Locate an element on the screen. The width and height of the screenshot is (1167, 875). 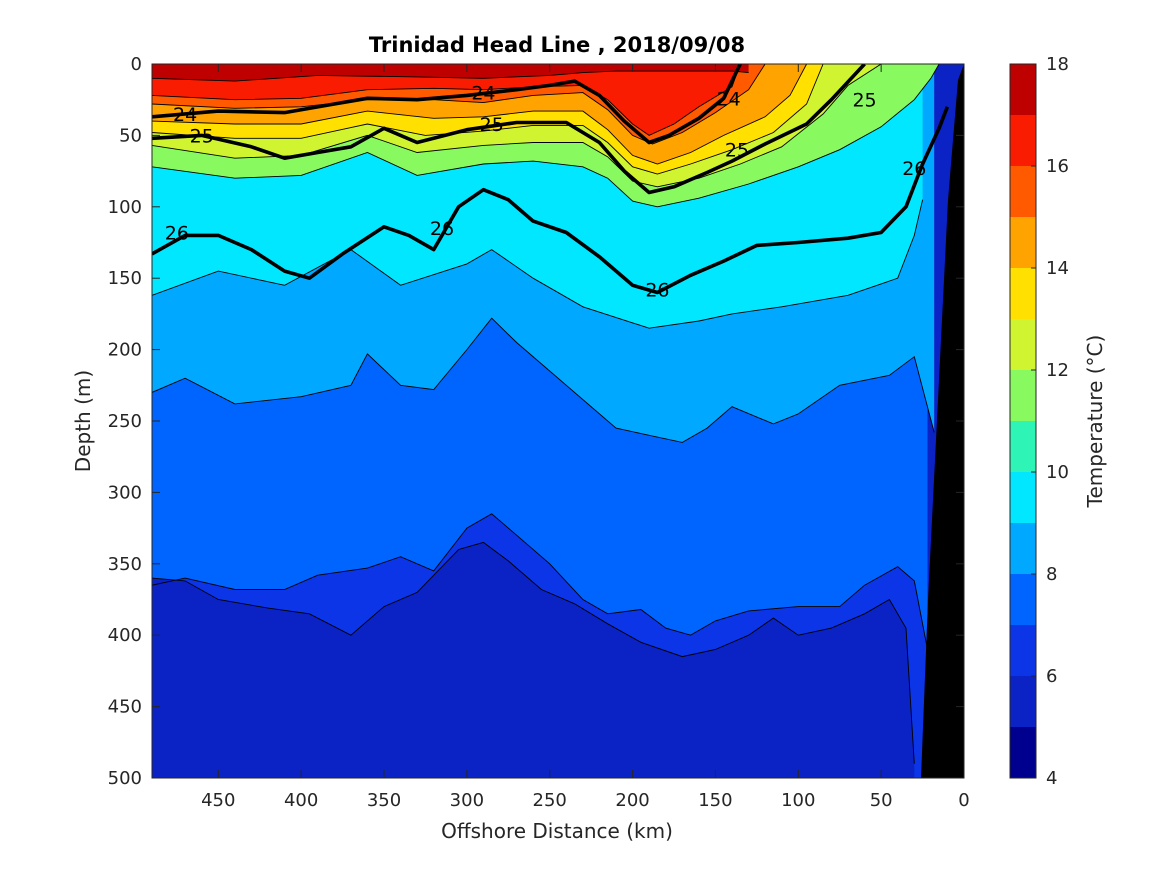
y-tick-label: 500 is located at coordinates (125, 778).